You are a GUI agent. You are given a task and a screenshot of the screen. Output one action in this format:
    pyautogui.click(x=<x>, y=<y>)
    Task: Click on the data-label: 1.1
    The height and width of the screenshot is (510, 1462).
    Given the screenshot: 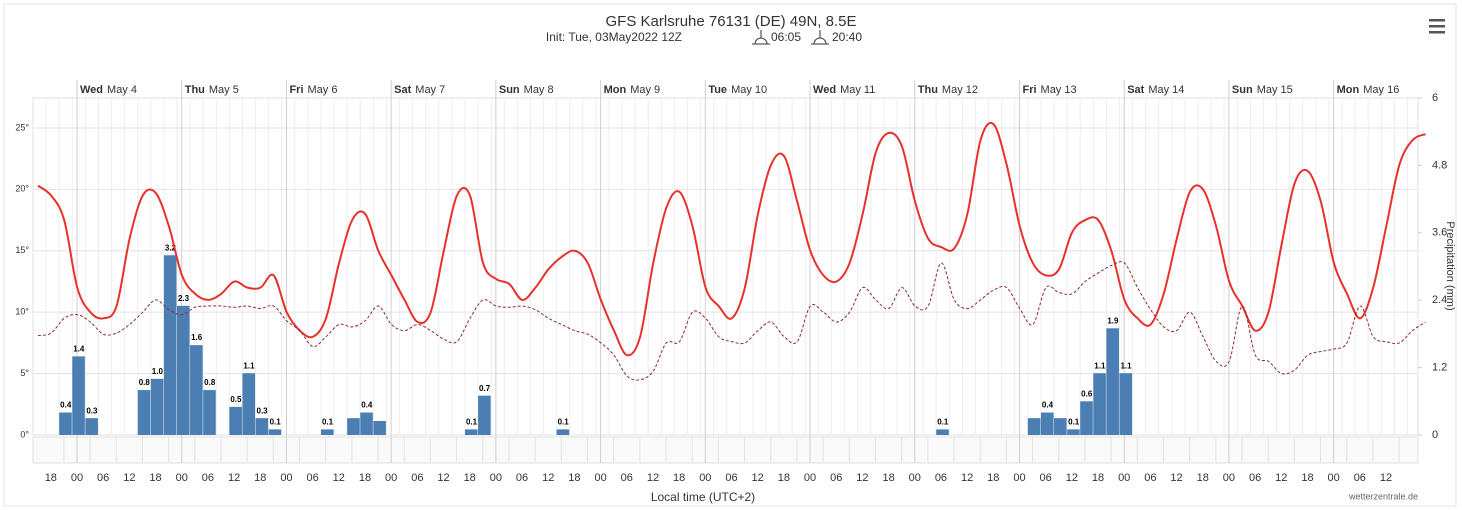 What is the action you would take?
    pyautogui.click(x=1100, y=365)
    